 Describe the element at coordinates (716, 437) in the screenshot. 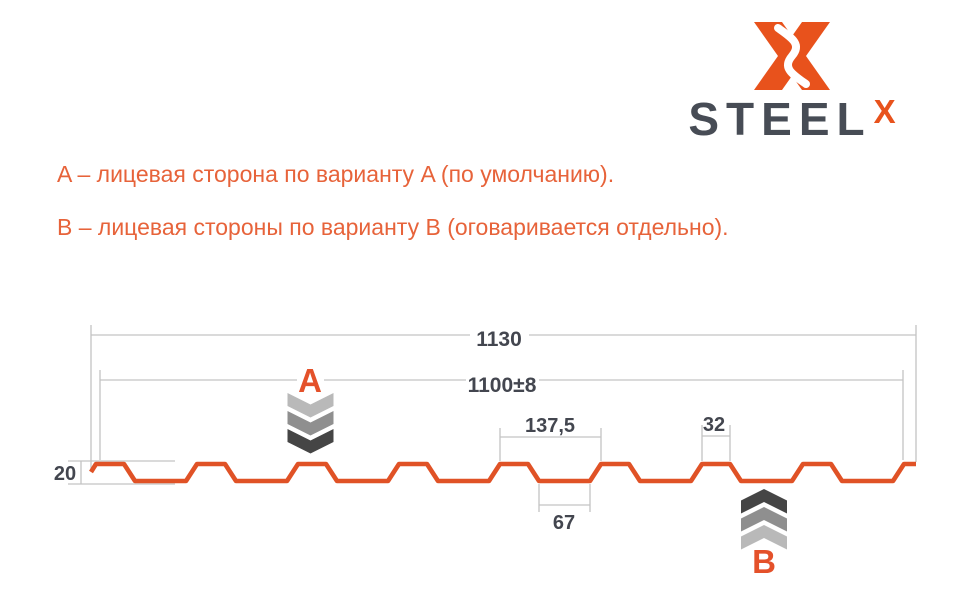

I see `dim-rib-top-width: 32` at that location.